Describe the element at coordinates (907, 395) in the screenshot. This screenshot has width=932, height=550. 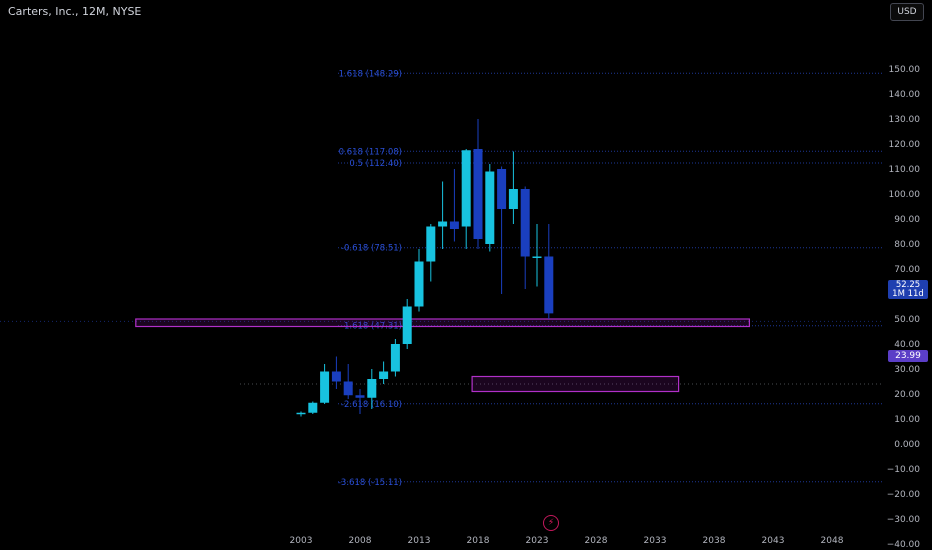
I see `y-tick-label: 20.00` at that location.